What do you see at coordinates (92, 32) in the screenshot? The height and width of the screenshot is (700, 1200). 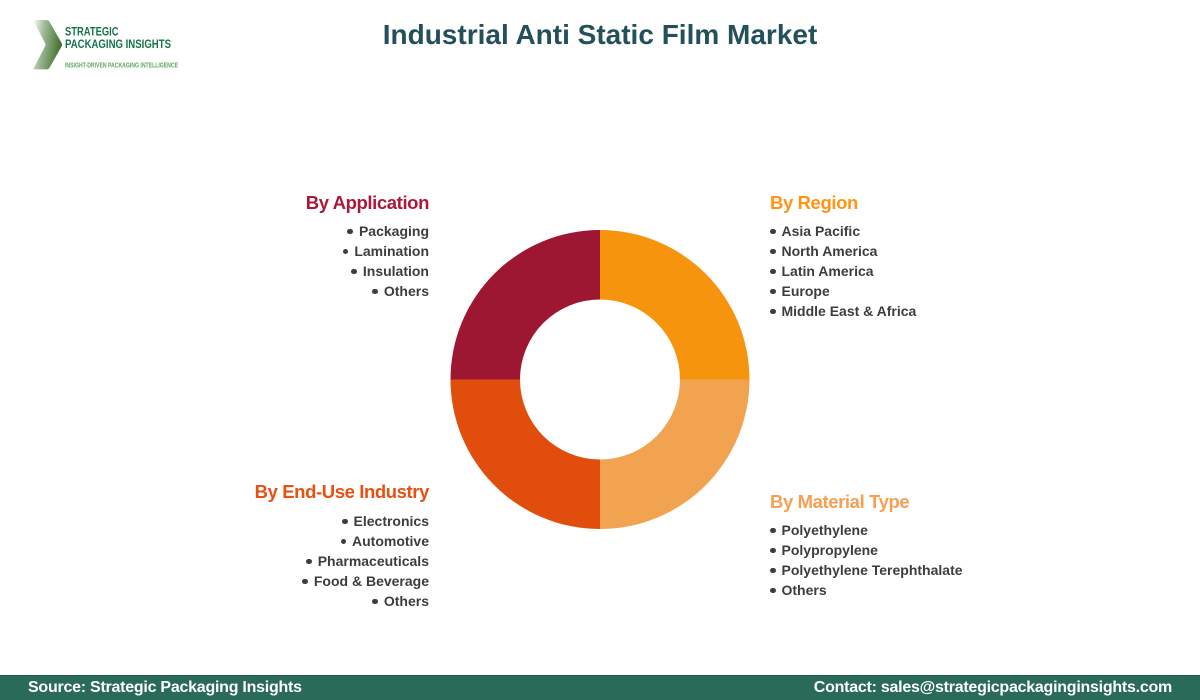 I see `svg-text: STRATEGIC` at bounding box center [92, 32].